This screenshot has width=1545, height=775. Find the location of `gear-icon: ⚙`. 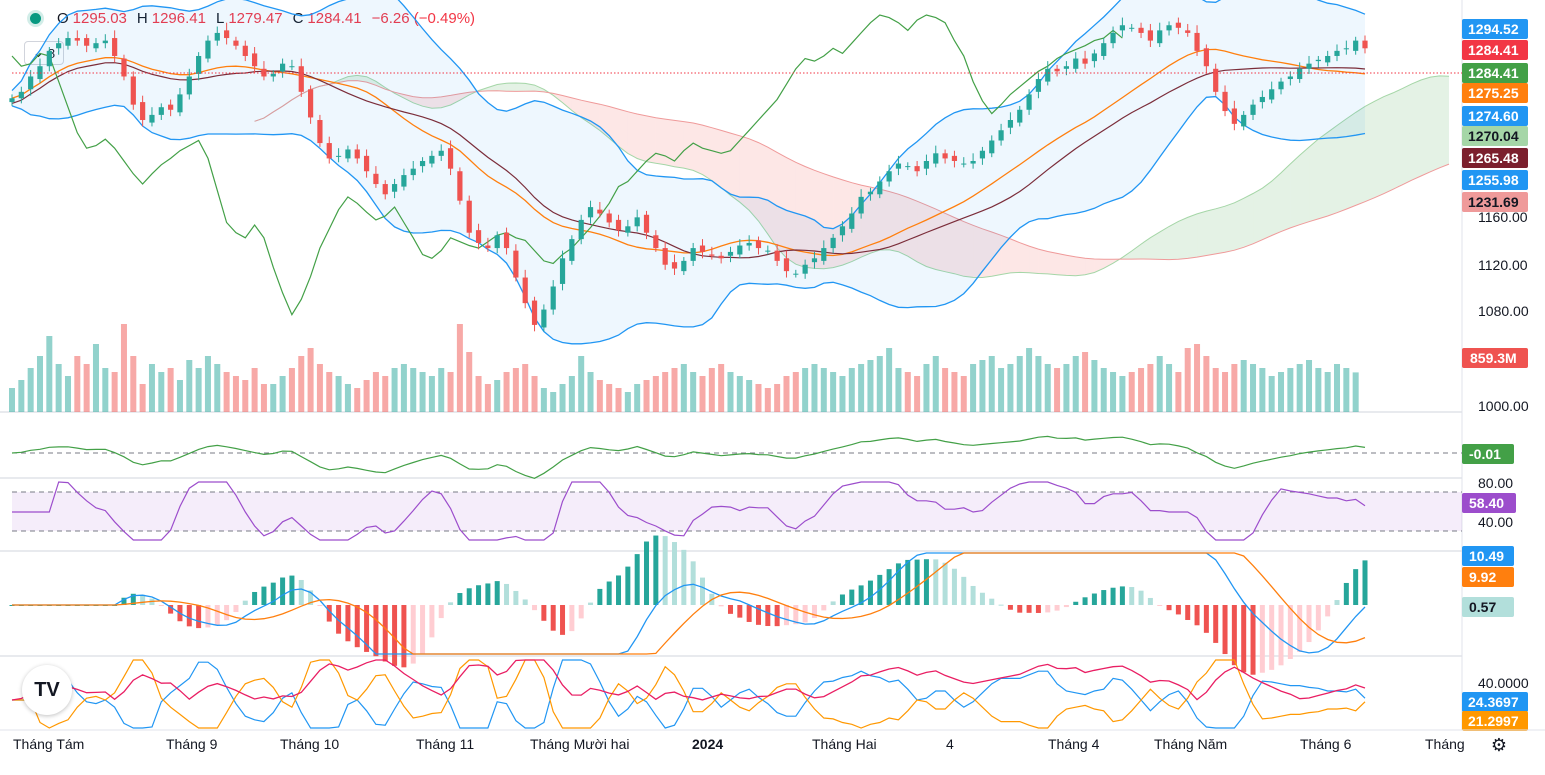

gear-icon: ⚙ is located at coordinates (1499, 744).